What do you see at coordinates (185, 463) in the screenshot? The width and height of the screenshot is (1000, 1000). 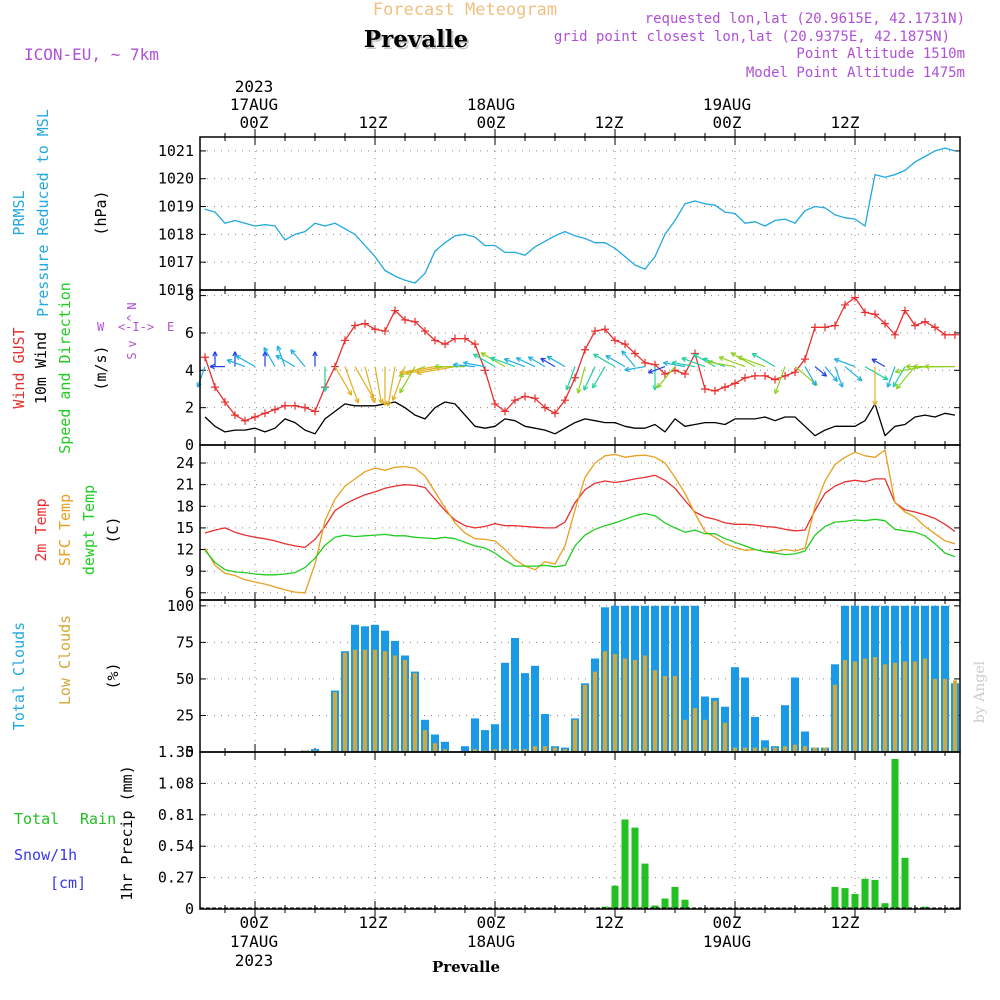 I see `y-tick-label: 24` at bounding box center [185, 463].